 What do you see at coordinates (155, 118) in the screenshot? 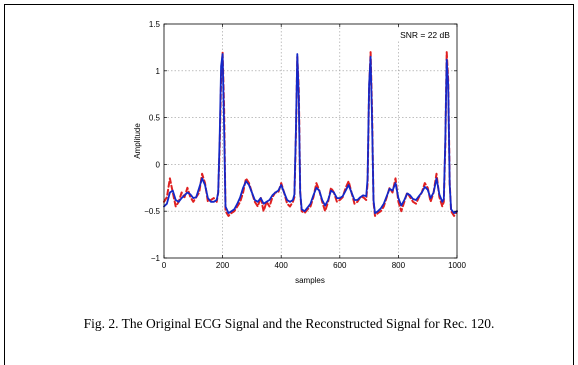
I see `y-tick-label: 0.5` at bounding box center [155, 118].